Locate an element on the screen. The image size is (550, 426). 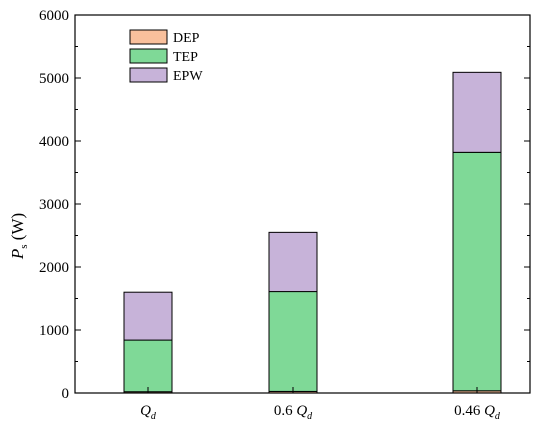
legend-swatch-epw is located at coordinates (148, 75).